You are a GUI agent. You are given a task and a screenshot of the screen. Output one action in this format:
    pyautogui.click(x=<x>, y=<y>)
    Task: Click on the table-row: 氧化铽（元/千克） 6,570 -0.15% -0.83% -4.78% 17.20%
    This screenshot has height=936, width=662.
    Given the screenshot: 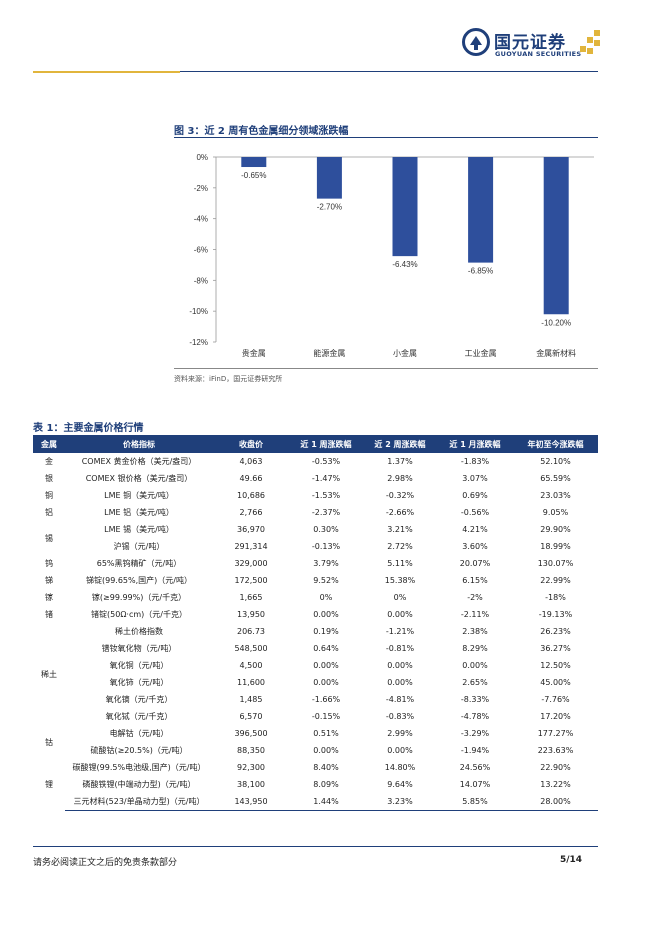 What is the action you would take?
    pyautogui.click(x=315, y=716)
    